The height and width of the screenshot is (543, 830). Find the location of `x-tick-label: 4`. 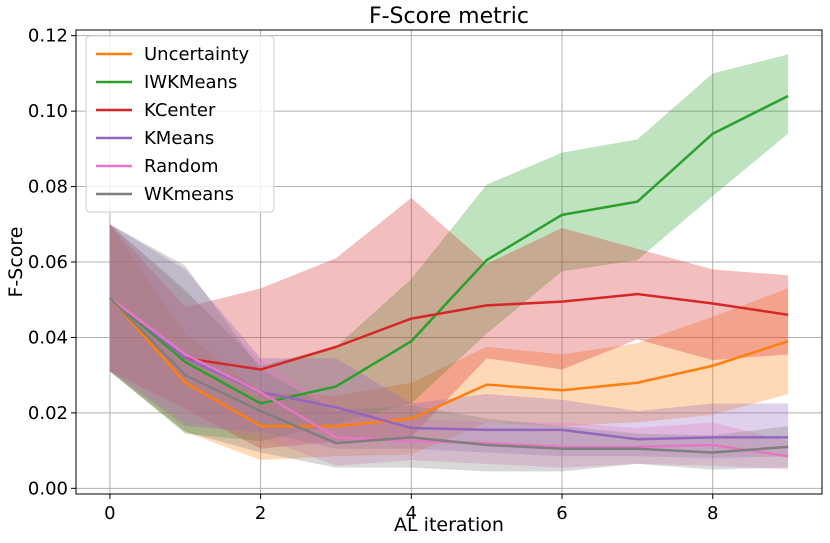

x-tick-label: 4 is located at coordinates (411, 513).